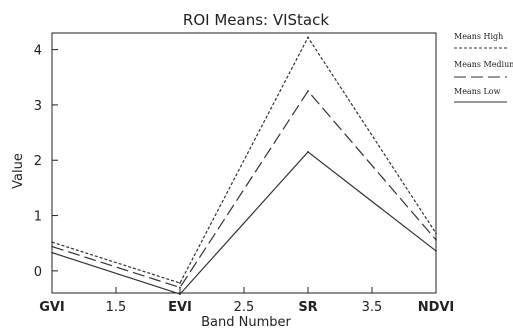  Describe the element at coordinates (372, 307) in the screenshot. I see `x-tick-label-5: 3.5` at that location.